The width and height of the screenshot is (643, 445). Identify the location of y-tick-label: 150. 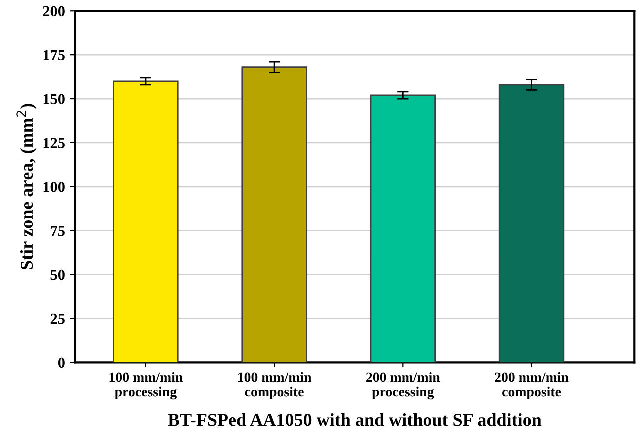
(54, 99).